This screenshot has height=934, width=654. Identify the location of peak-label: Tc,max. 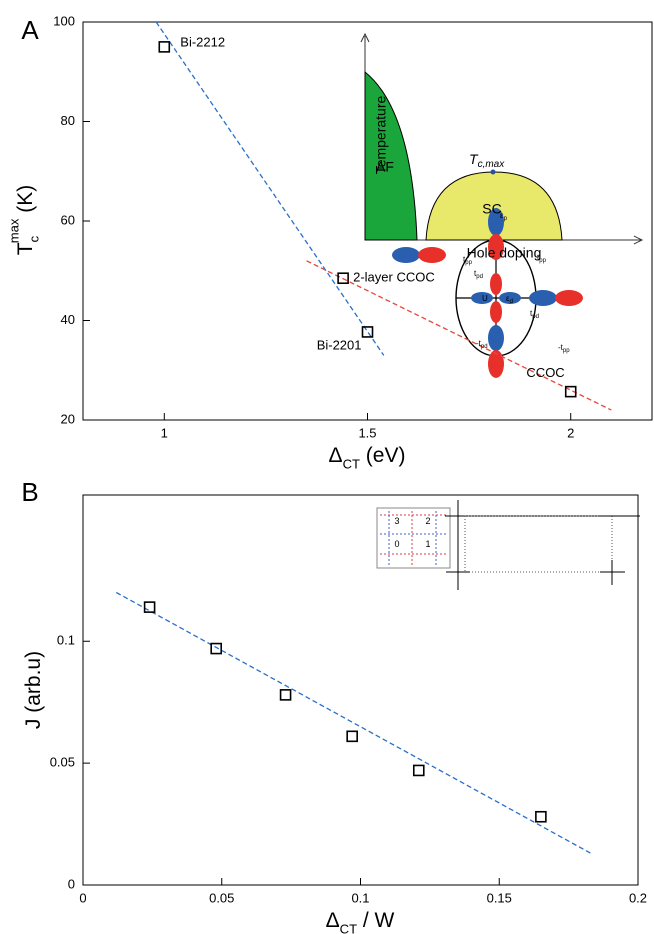
(487, 160).